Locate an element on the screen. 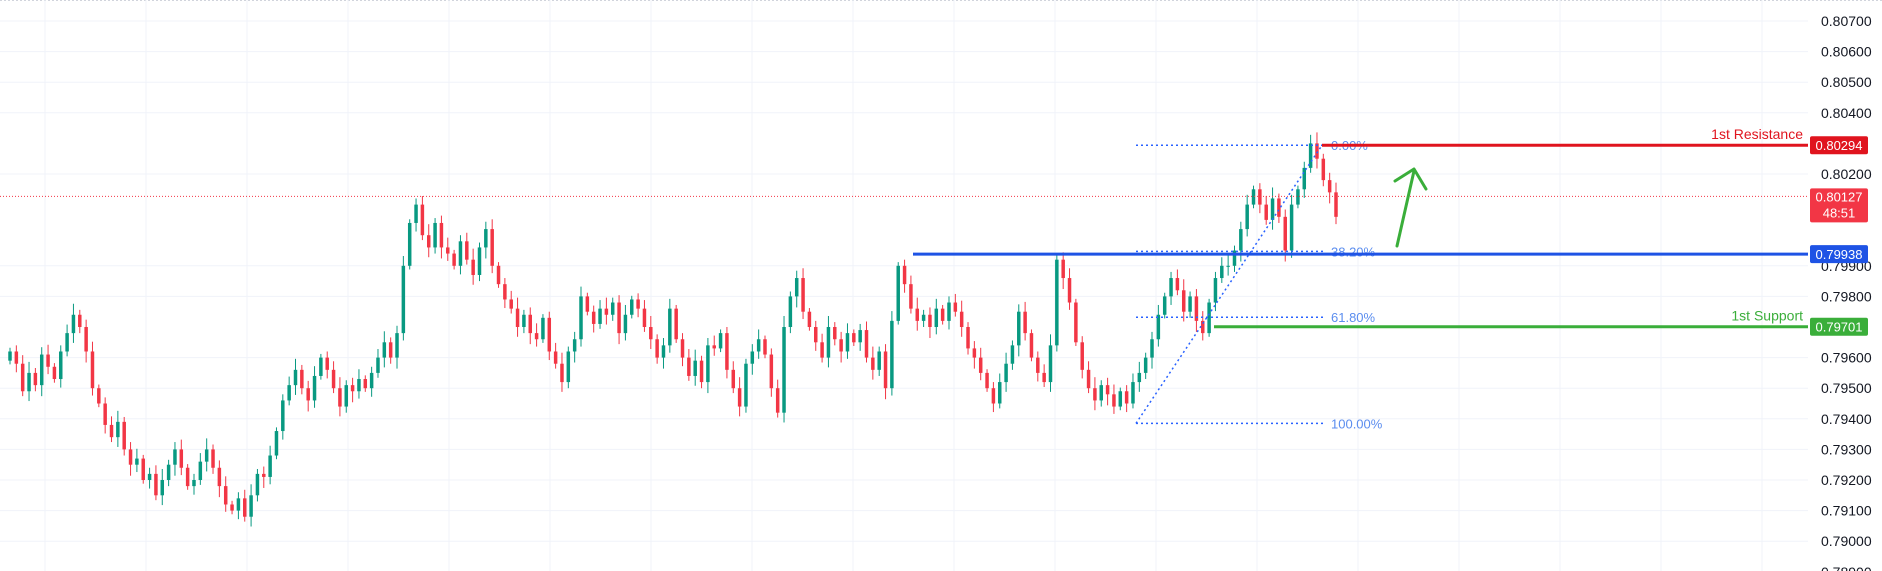 The width and height of the screenshot is (1882, 571). current-price-badge: 0.80127 48:51 is located at coordinates (1839, 205).